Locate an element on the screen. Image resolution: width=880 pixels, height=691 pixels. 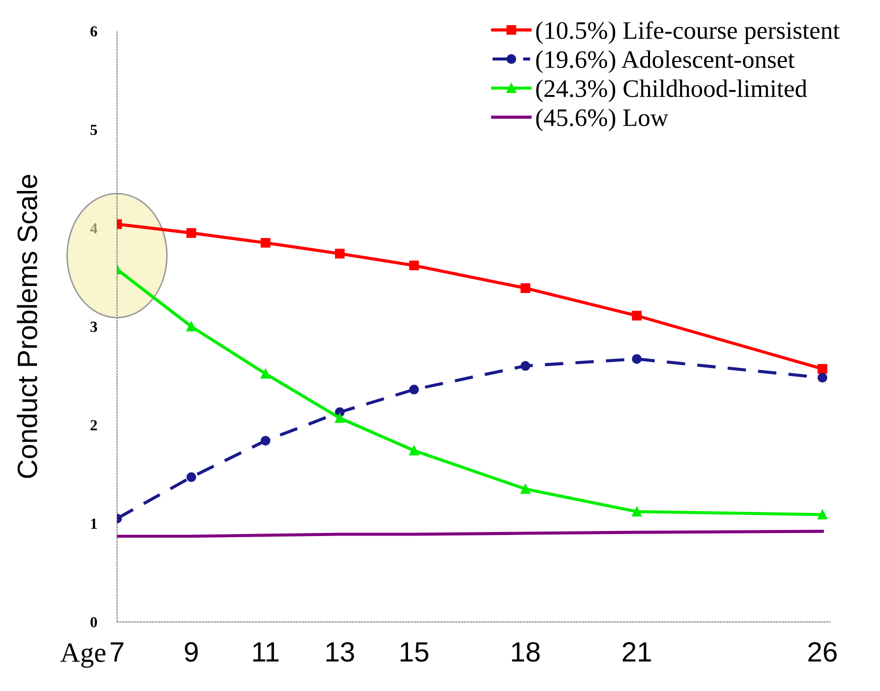
x-tick-label: 9 is located at coordinates (191, 652).